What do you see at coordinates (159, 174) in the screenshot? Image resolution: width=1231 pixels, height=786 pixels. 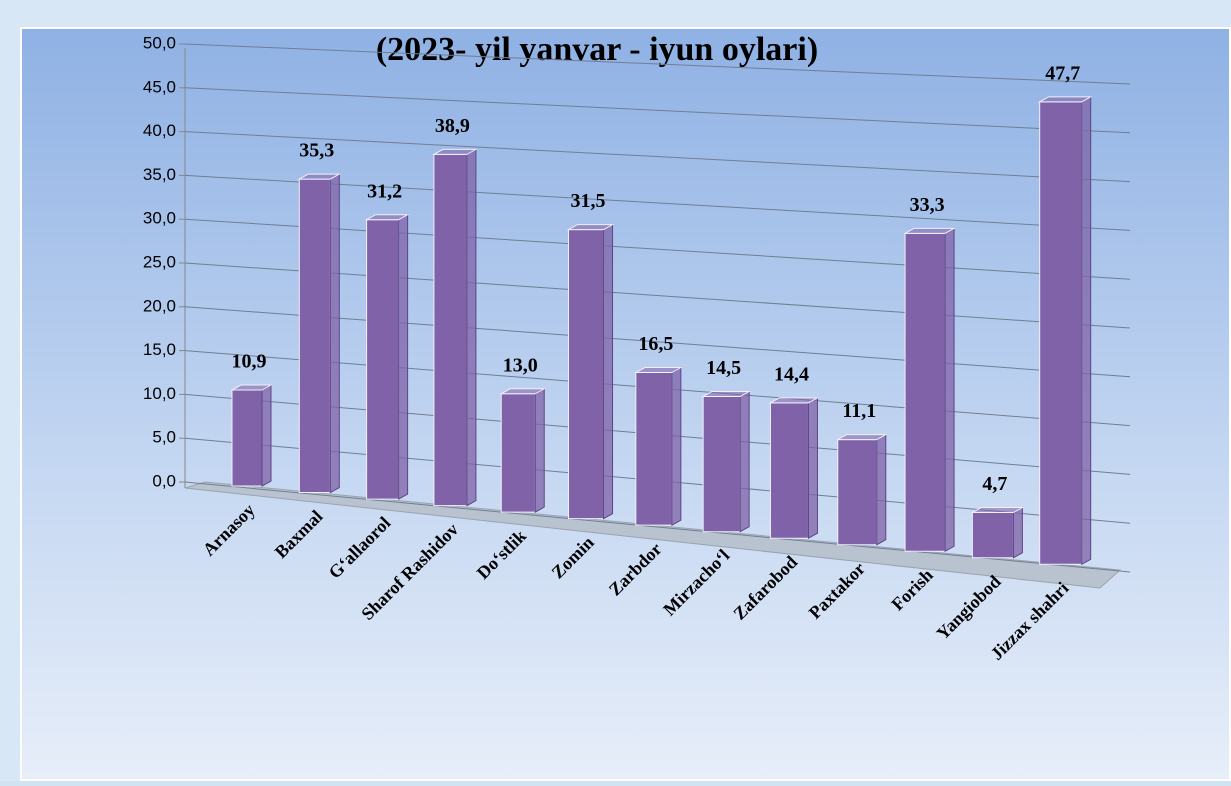 I see `y-tick-label: 35,0` at bounding box center [159, 174].